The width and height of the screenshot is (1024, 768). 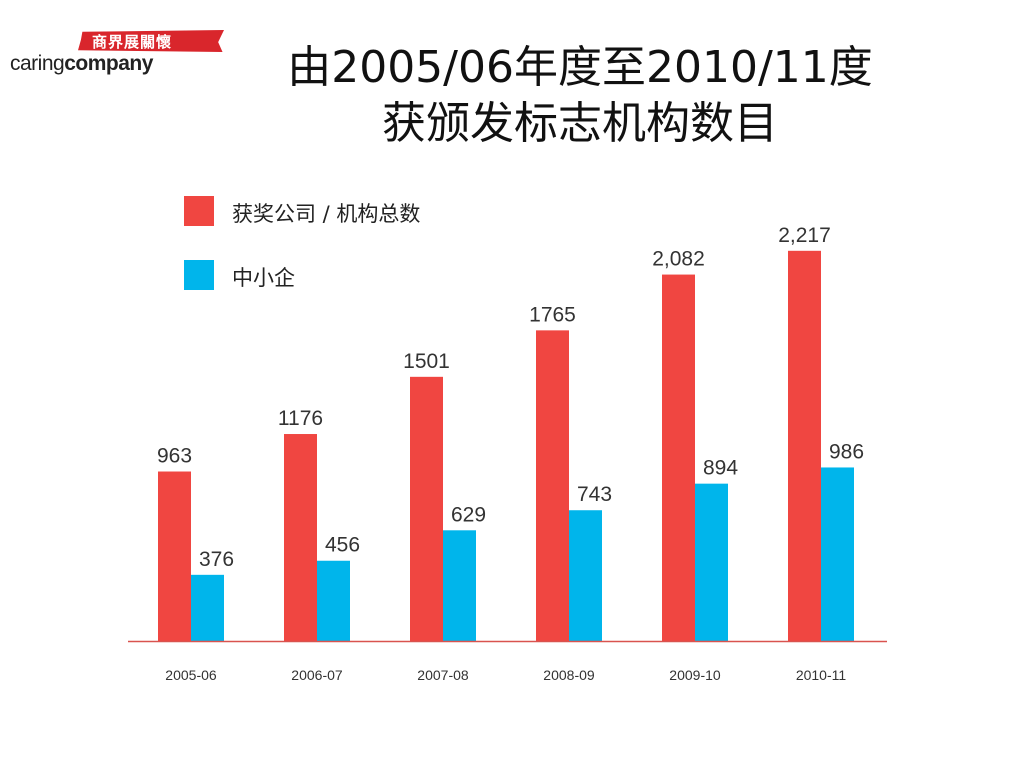 I want to click on value-label-total-2006-07: 1176, so click(x=300, y=418).